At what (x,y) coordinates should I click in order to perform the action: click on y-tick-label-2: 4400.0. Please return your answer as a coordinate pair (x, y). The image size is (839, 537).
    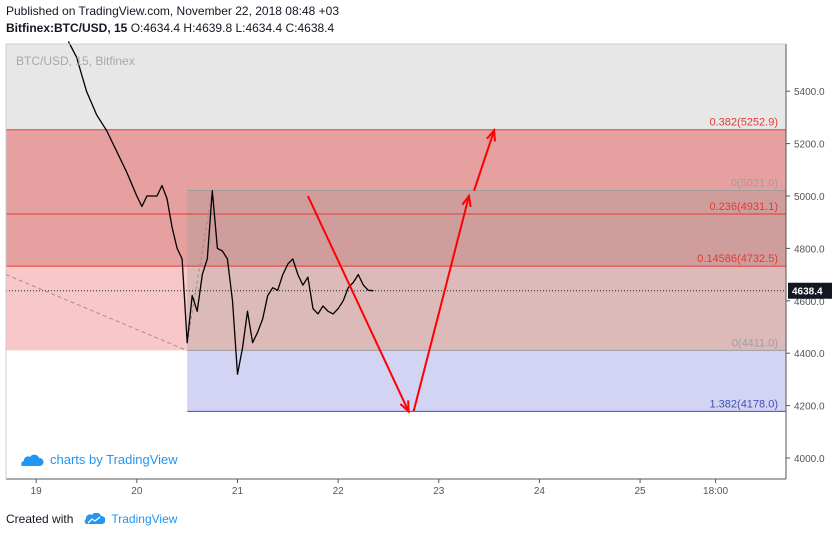
    Looking at the image, I should click on (809, 354).